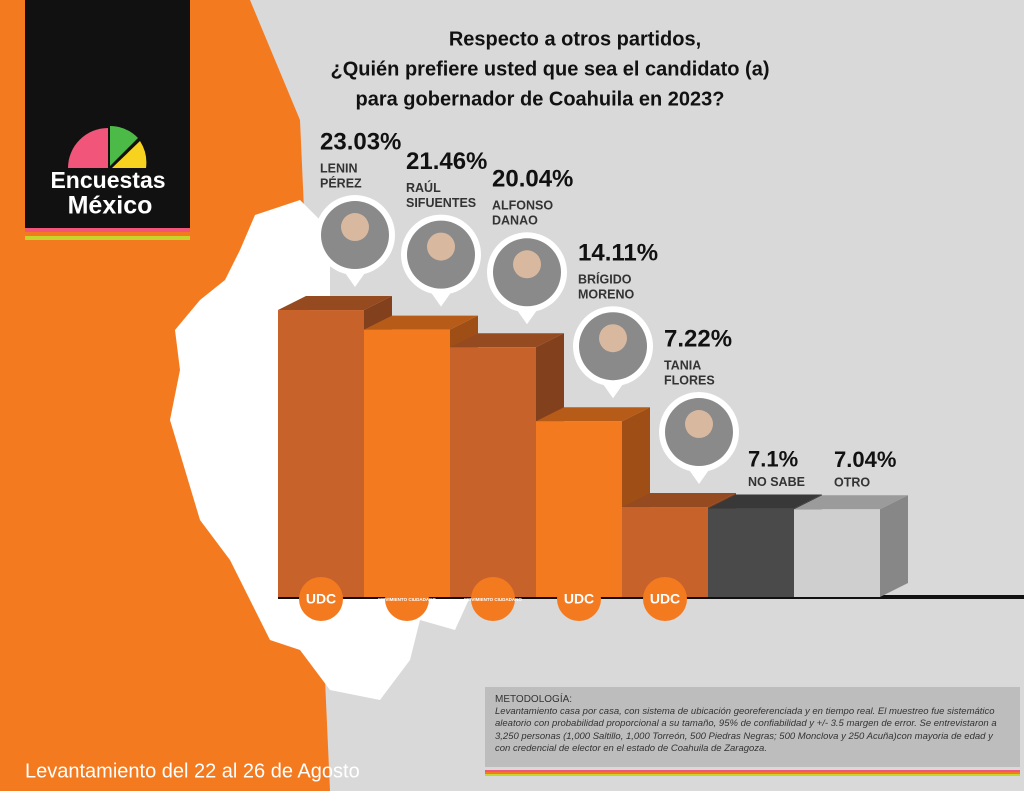  What do you see at coordinates (441, 203) in the screenshot?
I see `candidate-name: SIFUENTES` at bounding box center [441, 203].